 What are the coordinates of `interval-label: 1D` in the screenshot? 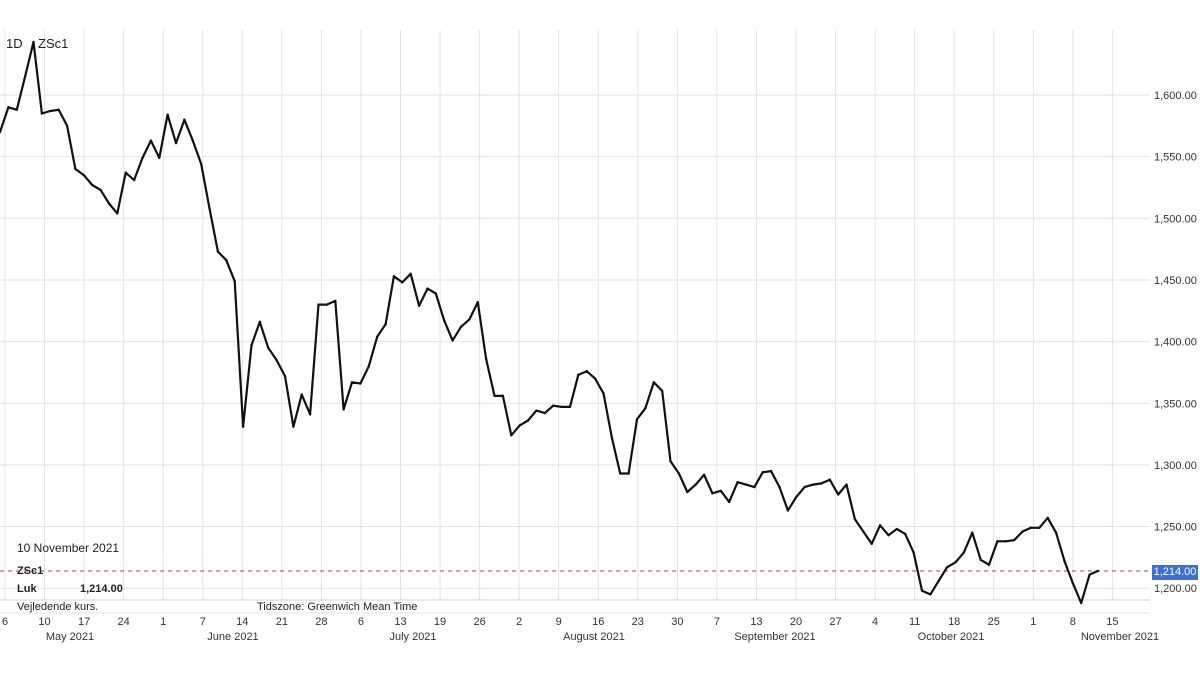 It's located at (14, 43).